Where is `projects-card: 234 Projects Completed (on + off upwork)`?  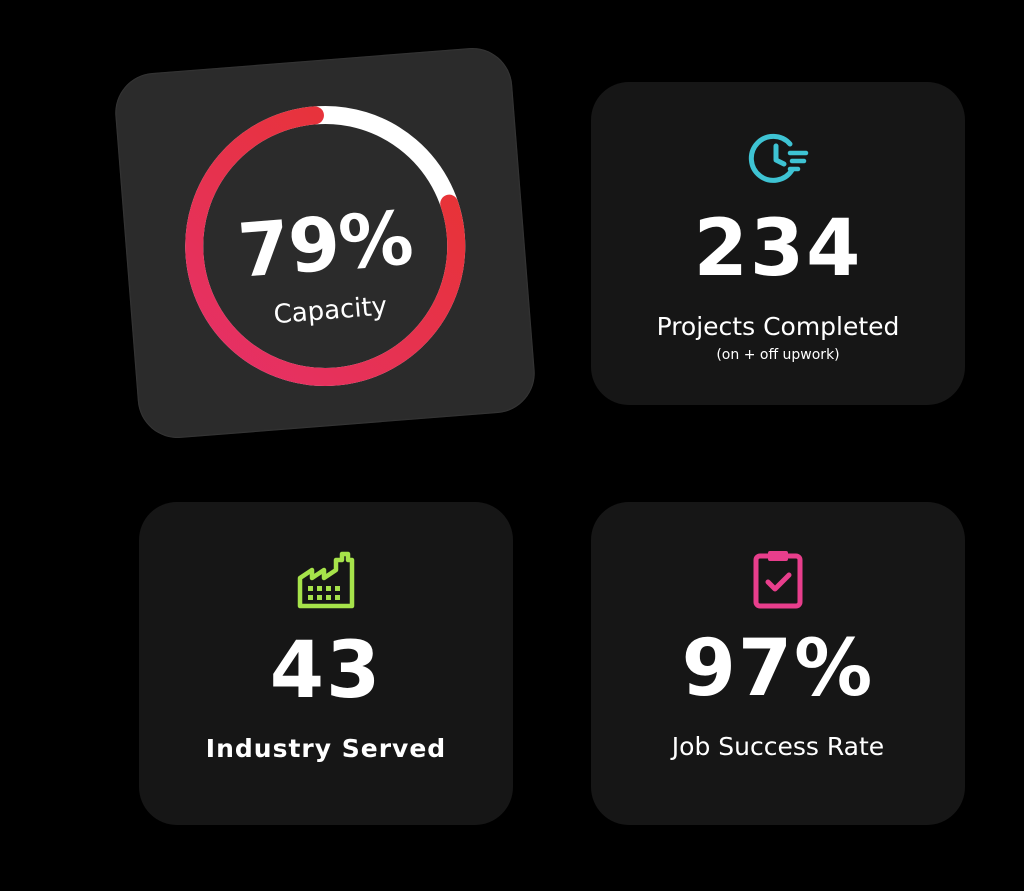 projects-card: 234 Projects Completed (on + off upwork) is located at coordinates (778, 243).